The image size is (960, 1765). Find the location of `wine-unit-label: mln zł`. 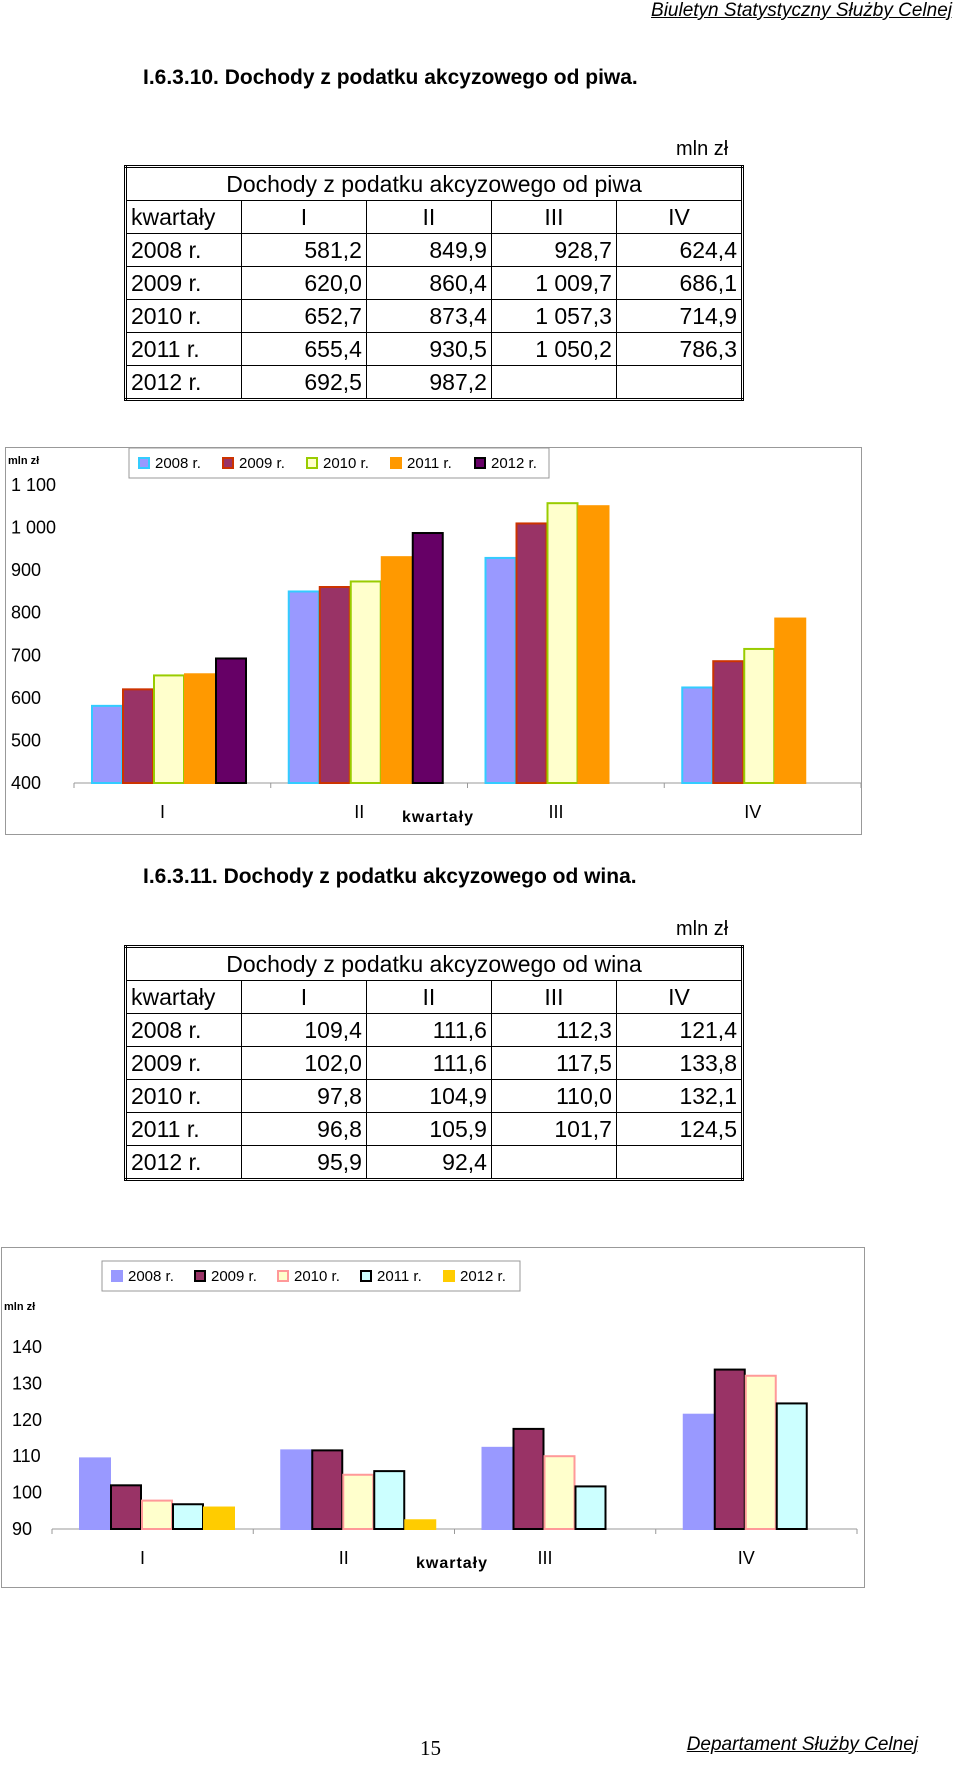

wine-unit-label: mln zł is located at coordinates (702, 929).